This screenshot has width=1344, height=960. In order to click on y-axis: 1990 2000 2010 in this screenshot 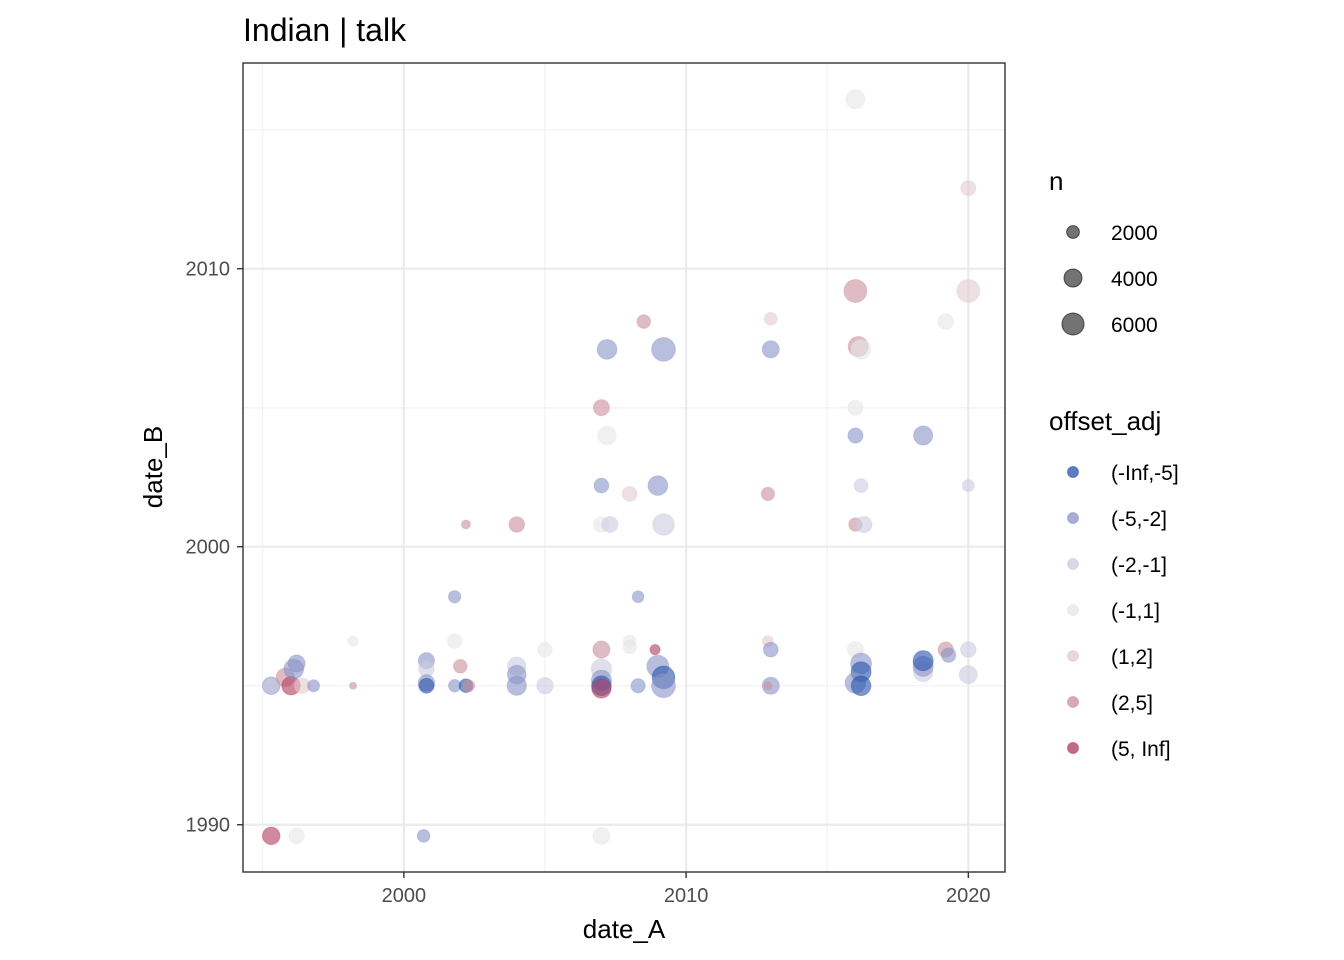, I will do `click(214, 548)`.